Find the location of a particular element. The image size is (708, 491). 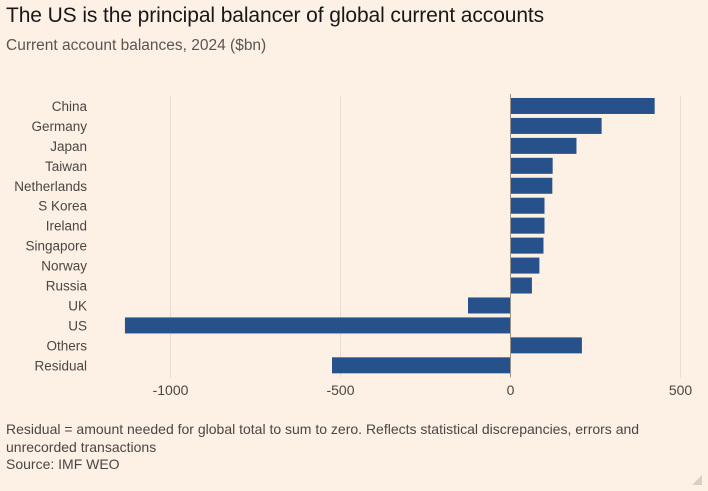

resize-corner-icon is located at coordinates (697, 480).